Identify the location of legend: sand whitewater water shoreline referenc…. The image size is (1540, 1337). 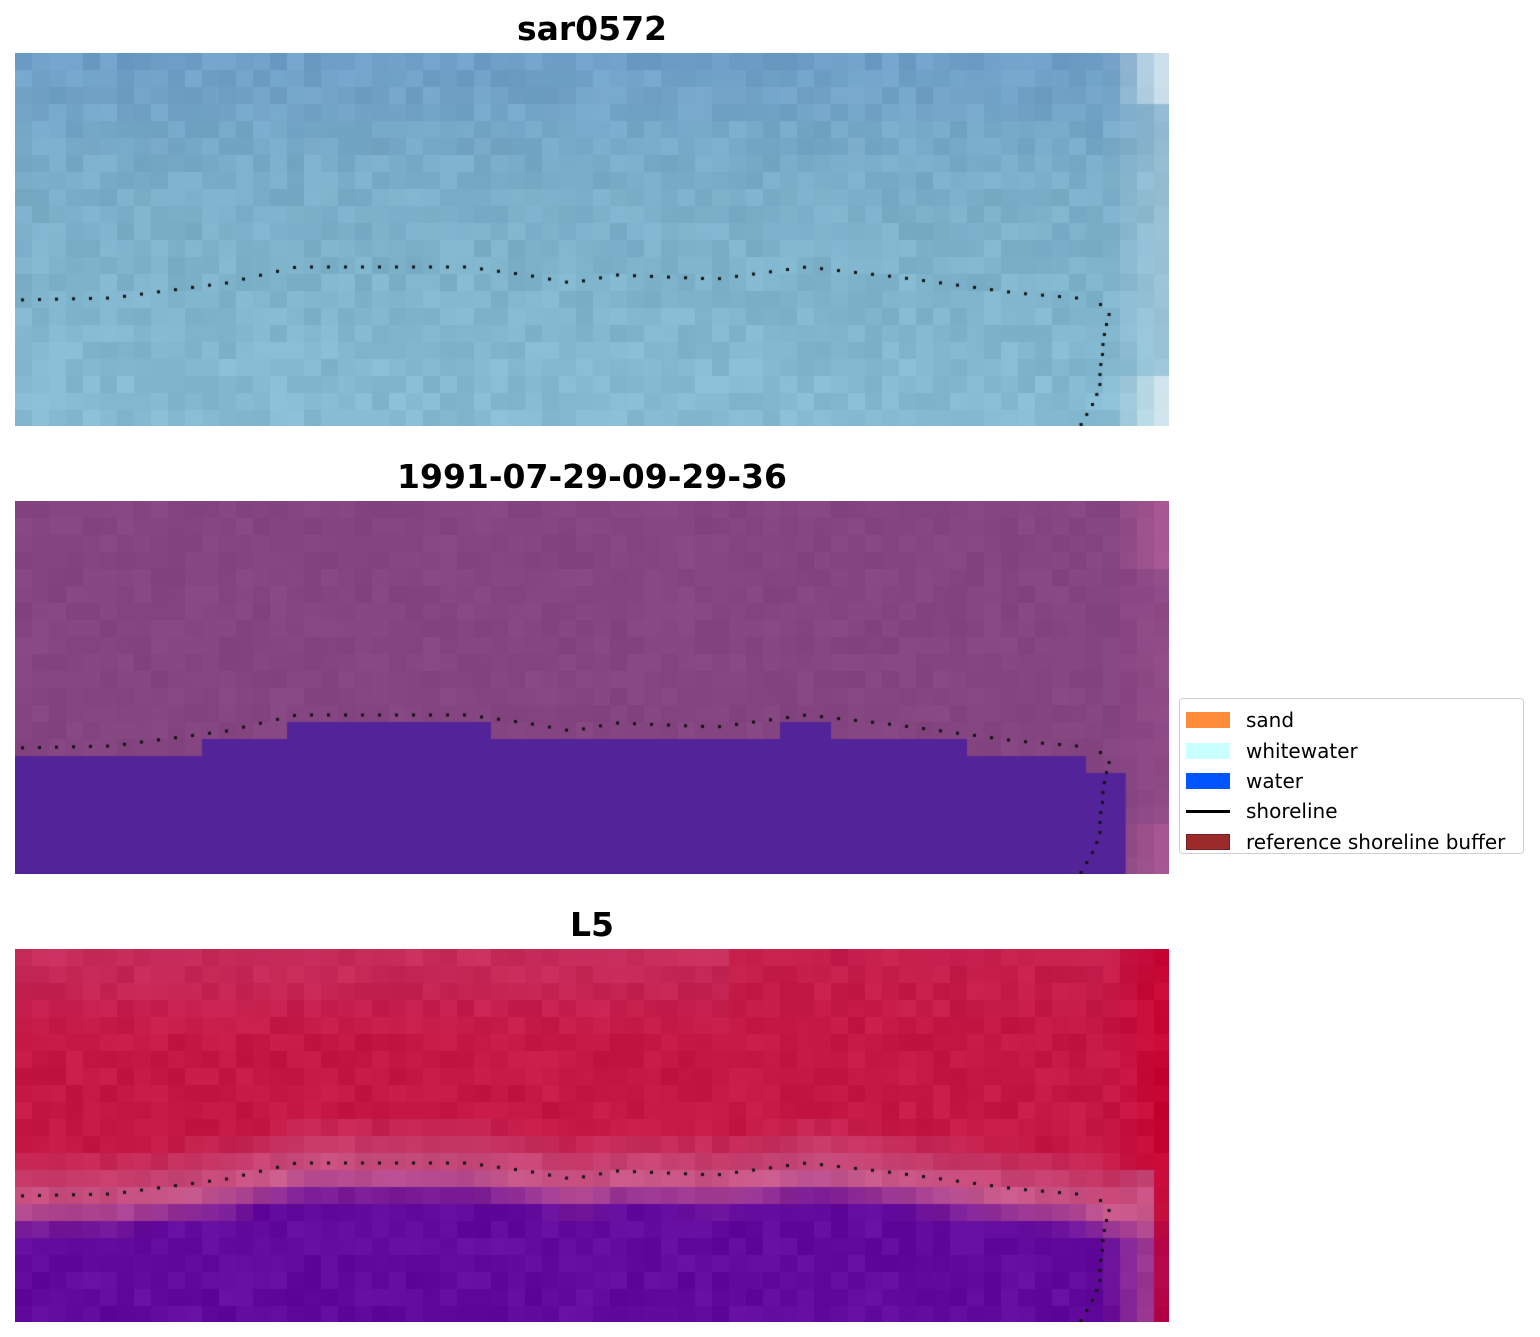
(1351, 776).